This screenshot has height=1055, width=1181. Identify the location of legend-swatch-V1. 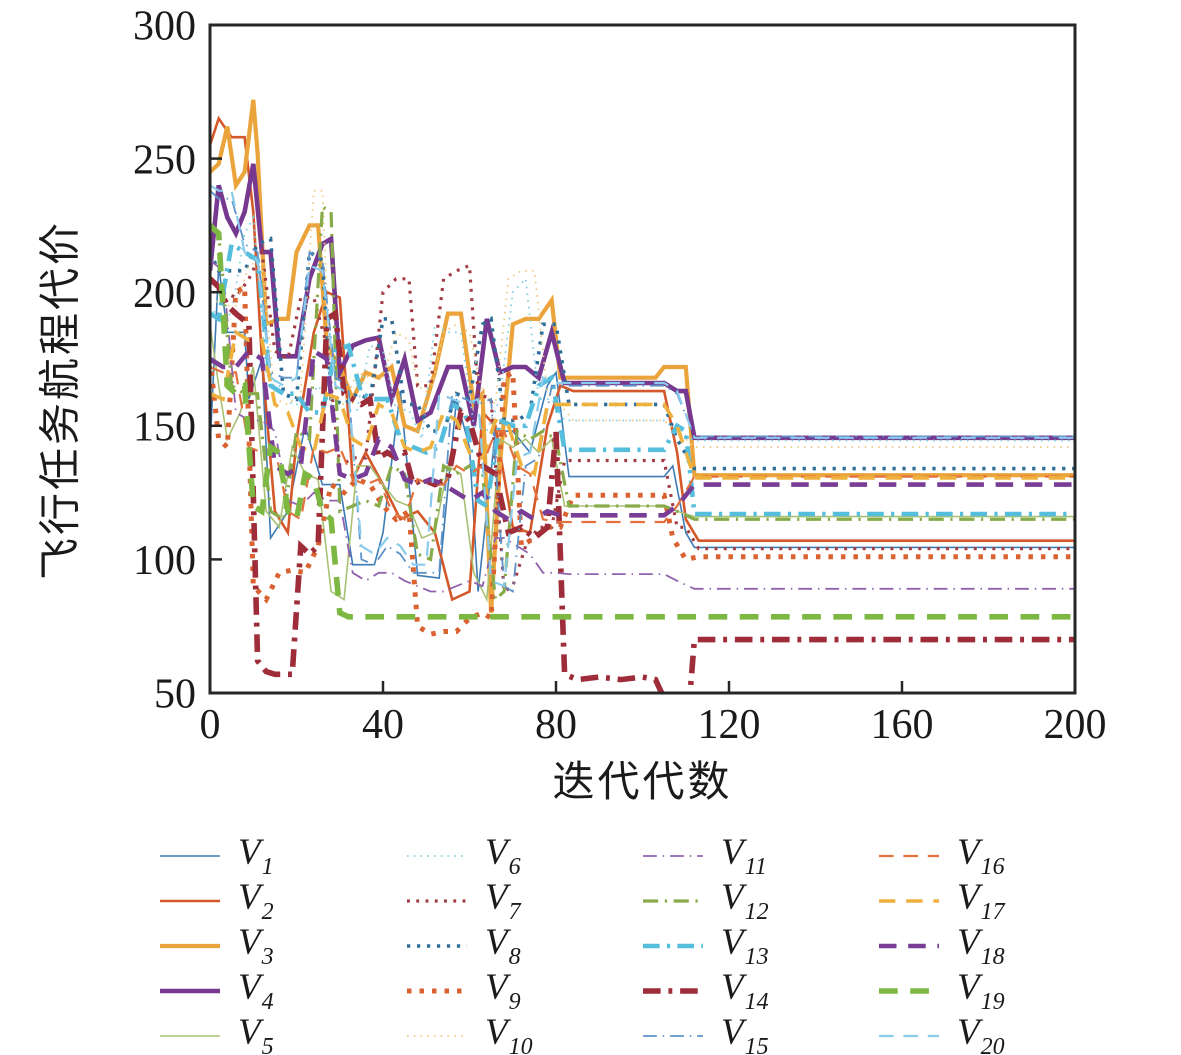
(190, 855).